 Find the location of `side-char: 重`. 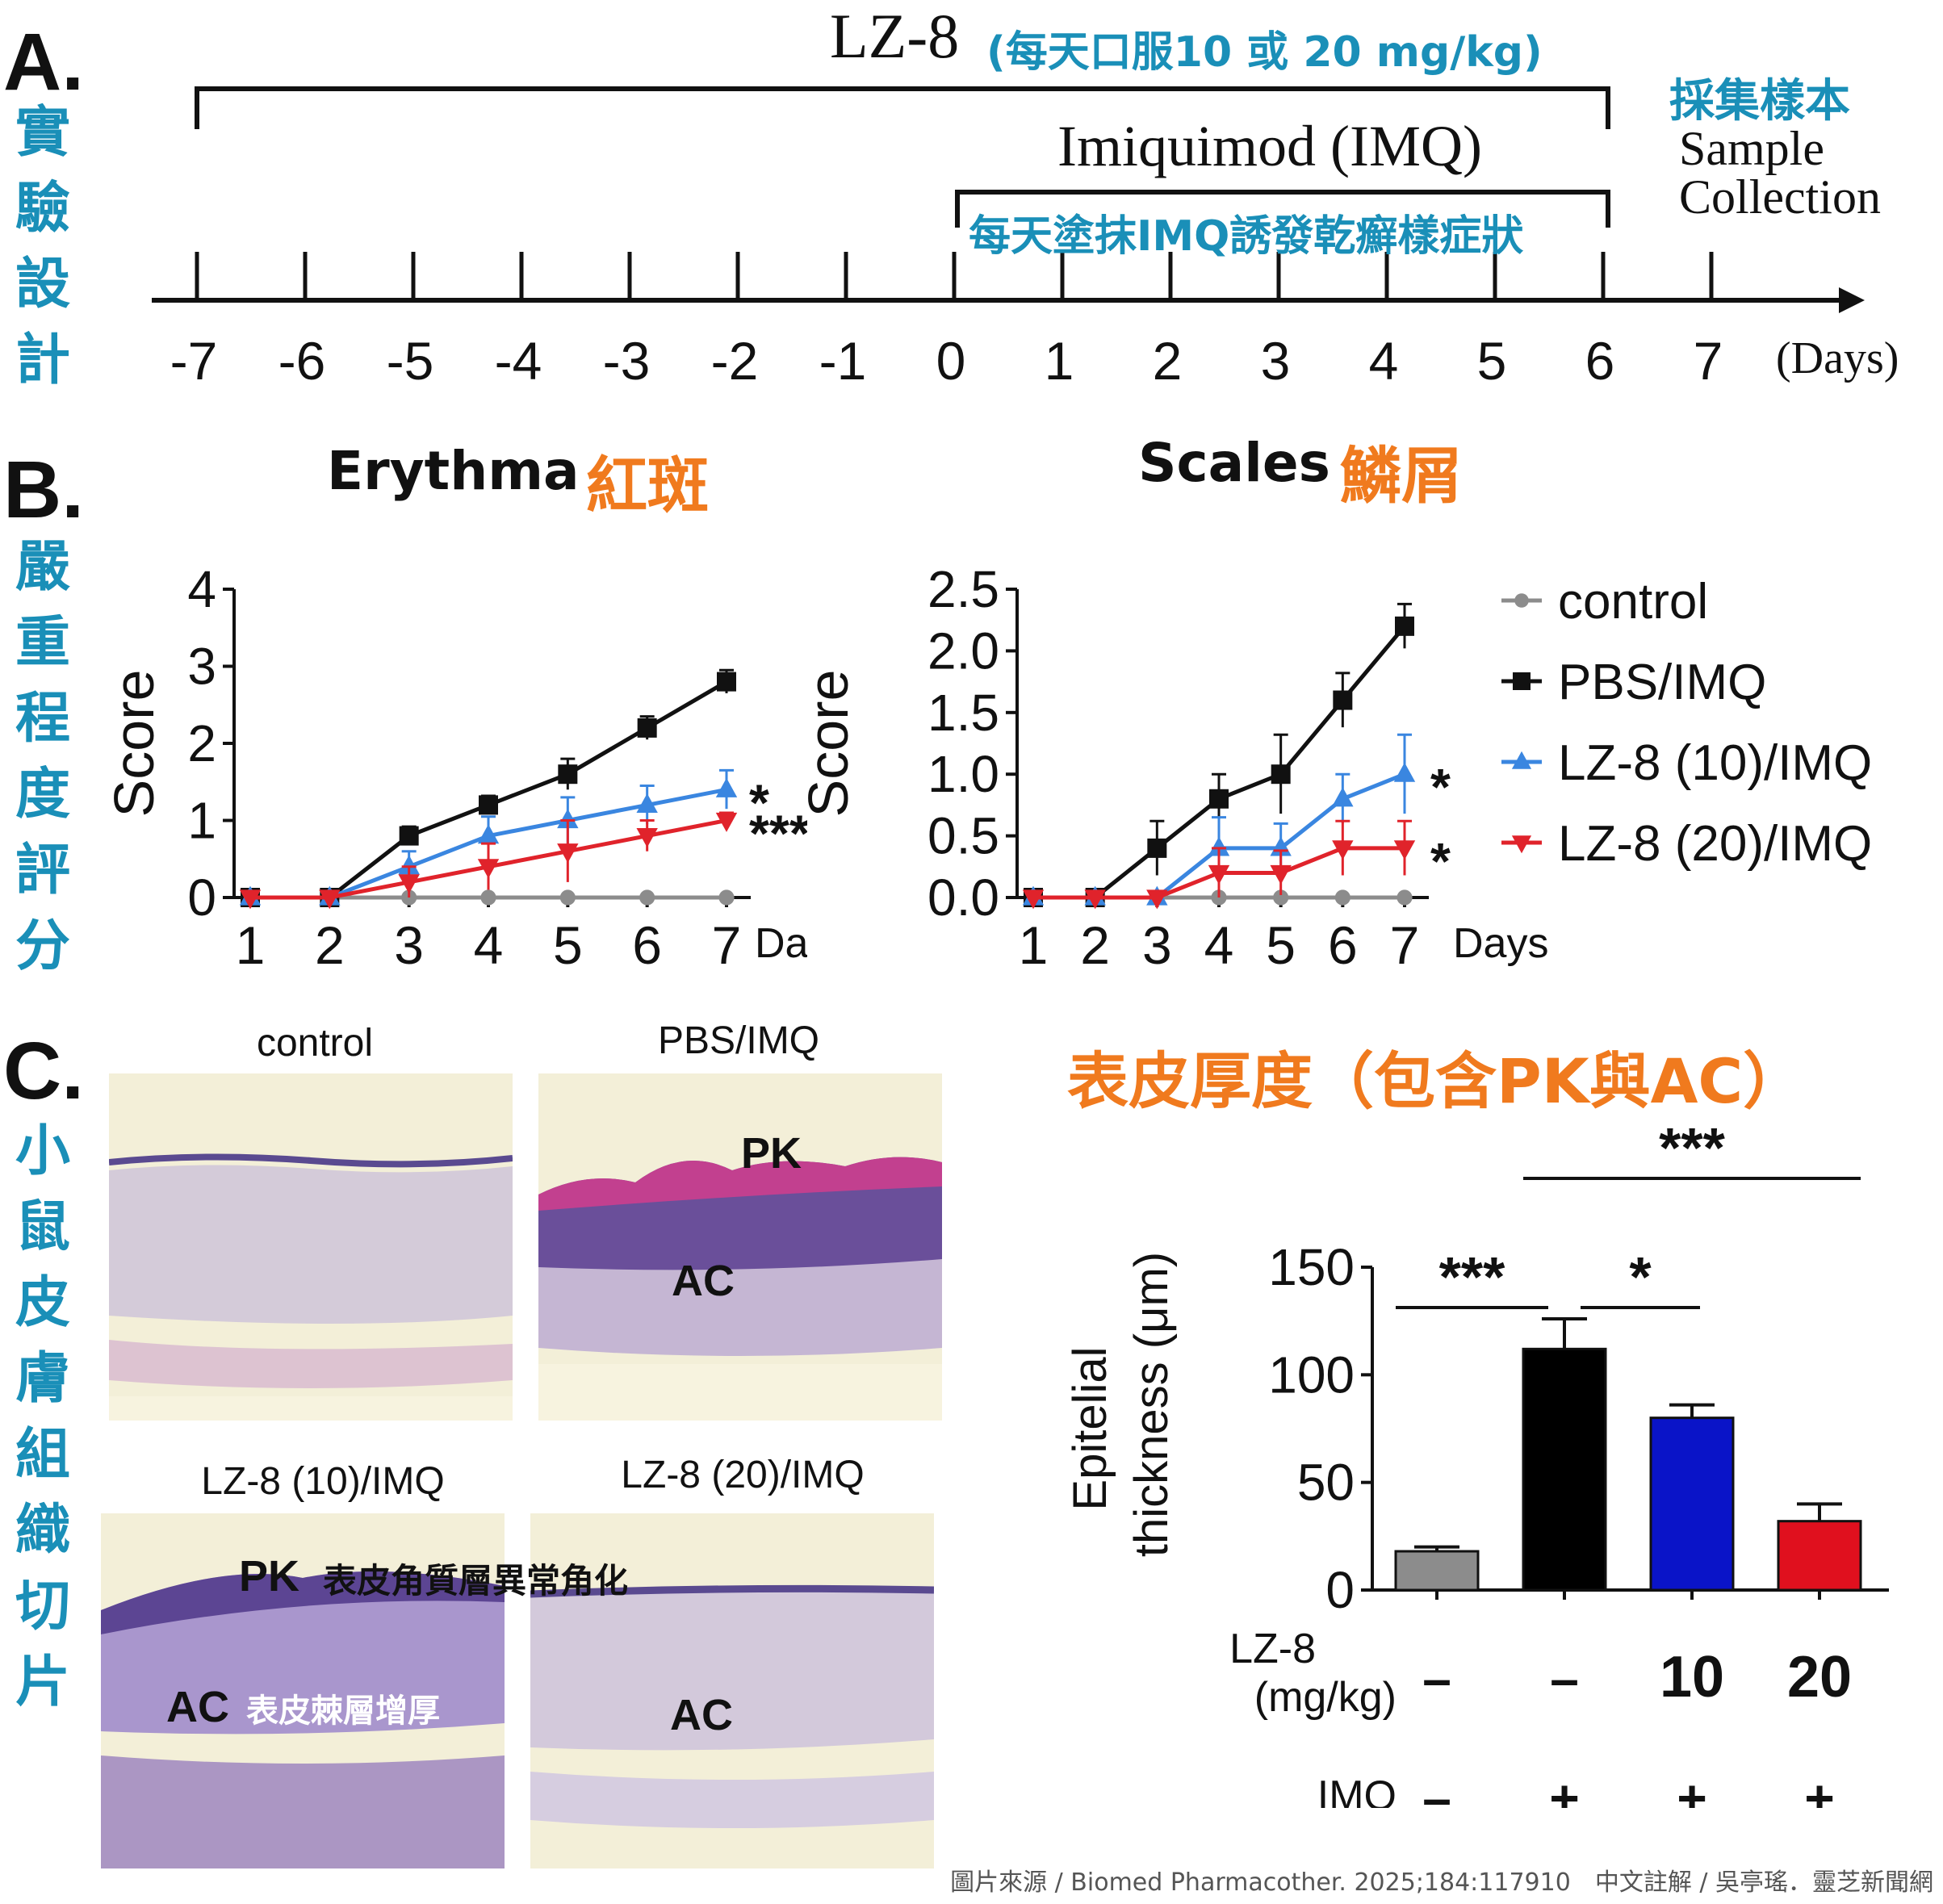

side-char: 重 is located at coordinates (43, 643).